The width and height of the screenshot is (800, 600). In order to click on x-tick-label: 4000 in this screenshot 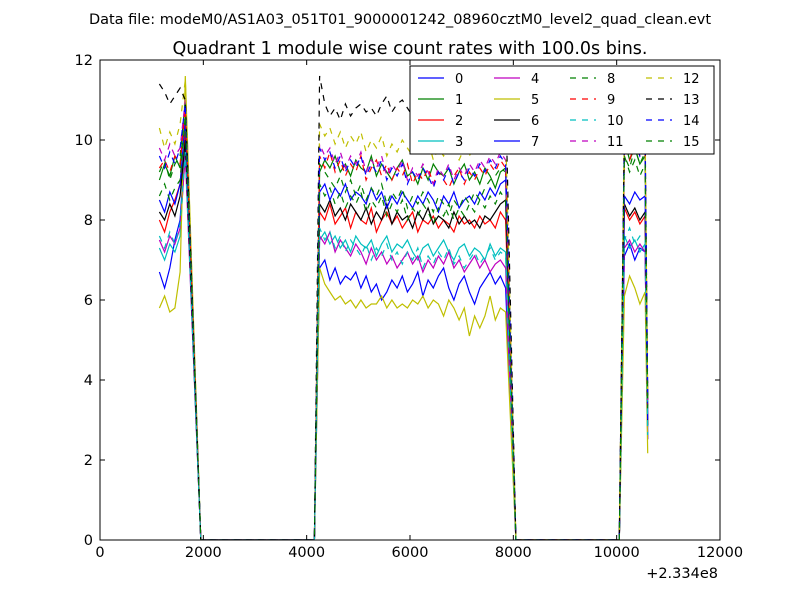, I will do `click(306, 553)`.